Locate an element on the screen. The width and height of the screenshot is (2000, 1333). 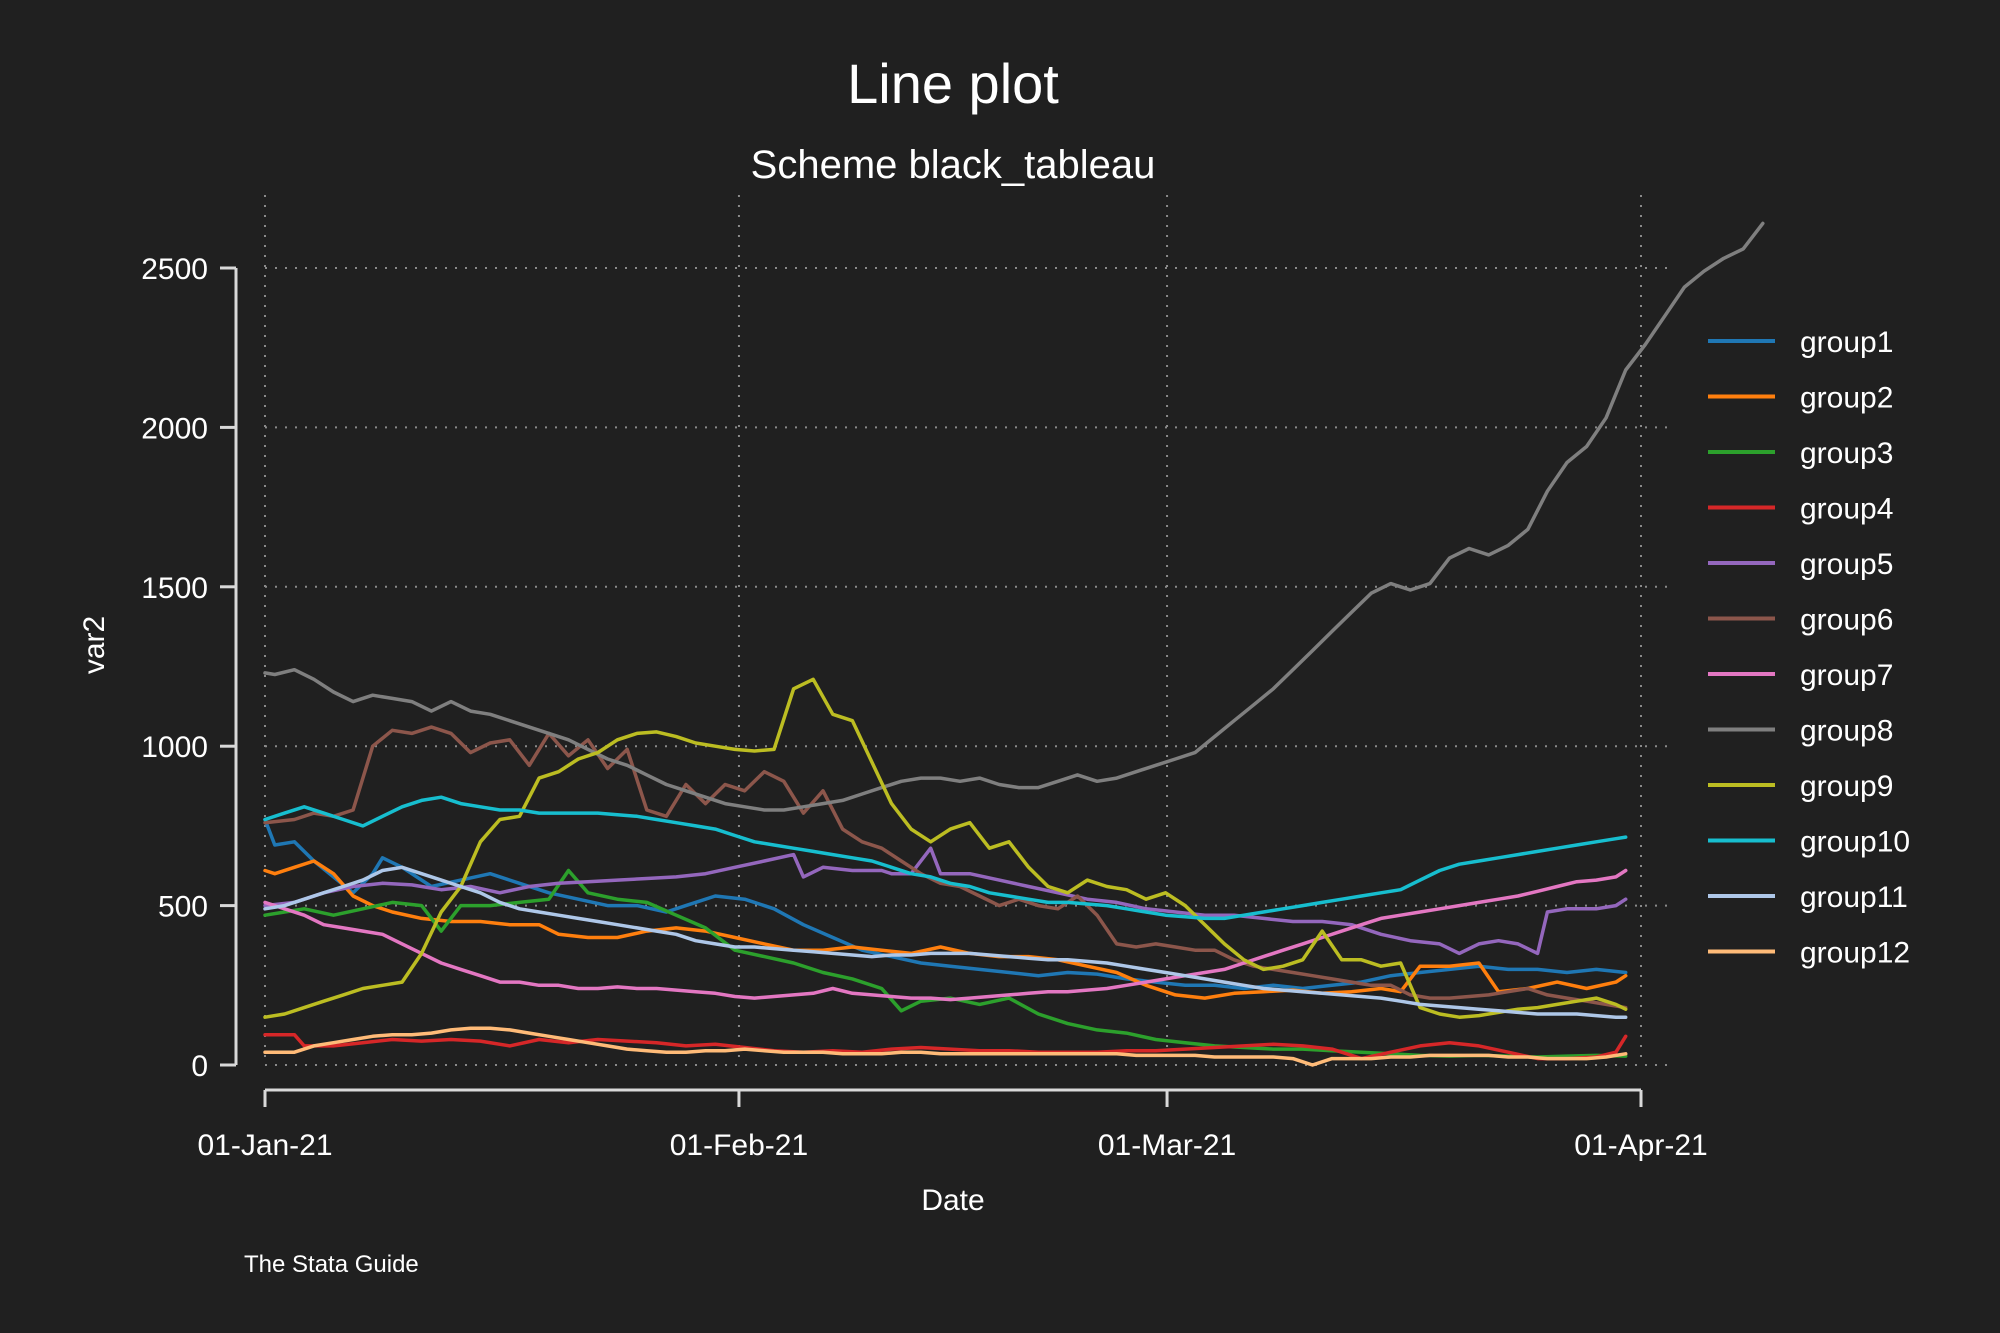
y-tick-label: 500 is located at coordinates (183, 907).